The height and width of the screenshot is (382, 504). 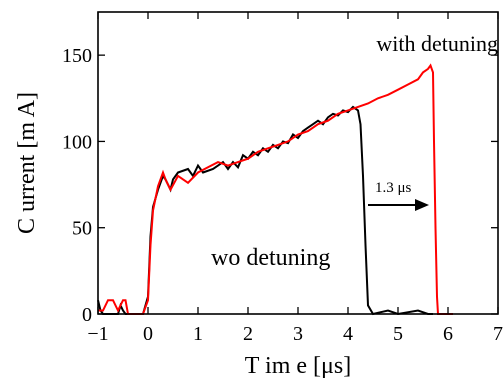 What do you see at coordinates (298, 366) in the screenshot?
I see `x-axis-title: T im e [μs]` at bounding box center [298, 366].